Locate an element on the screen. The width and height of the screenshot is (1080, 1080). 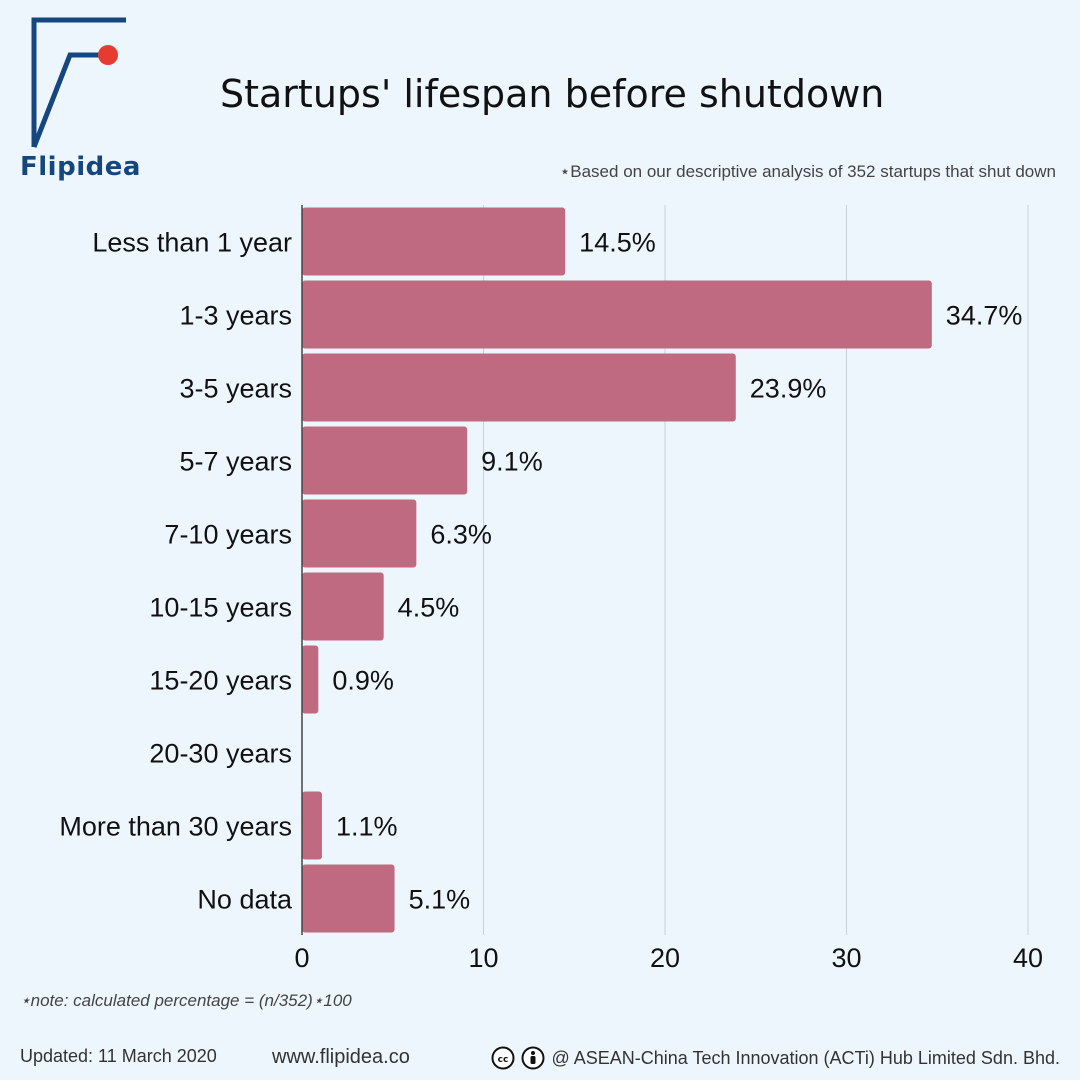
x-tick-label: 10 is located at coordinates (483, 958).